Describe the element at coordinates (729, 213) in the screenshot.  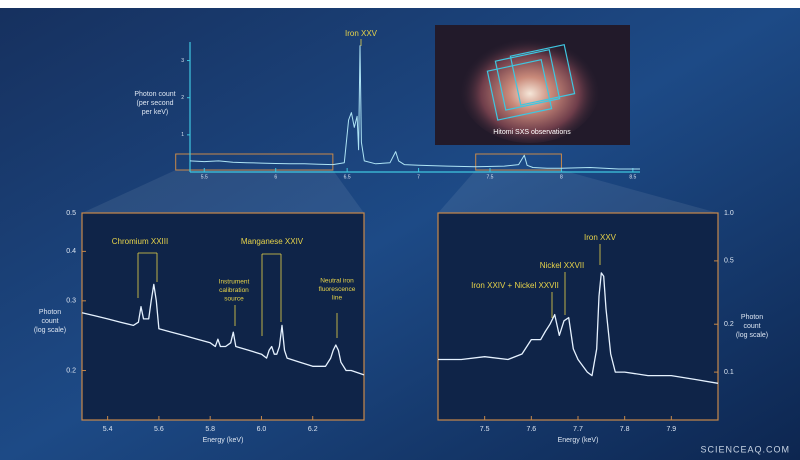
I see `y-tick-label: 1.0` at that location.